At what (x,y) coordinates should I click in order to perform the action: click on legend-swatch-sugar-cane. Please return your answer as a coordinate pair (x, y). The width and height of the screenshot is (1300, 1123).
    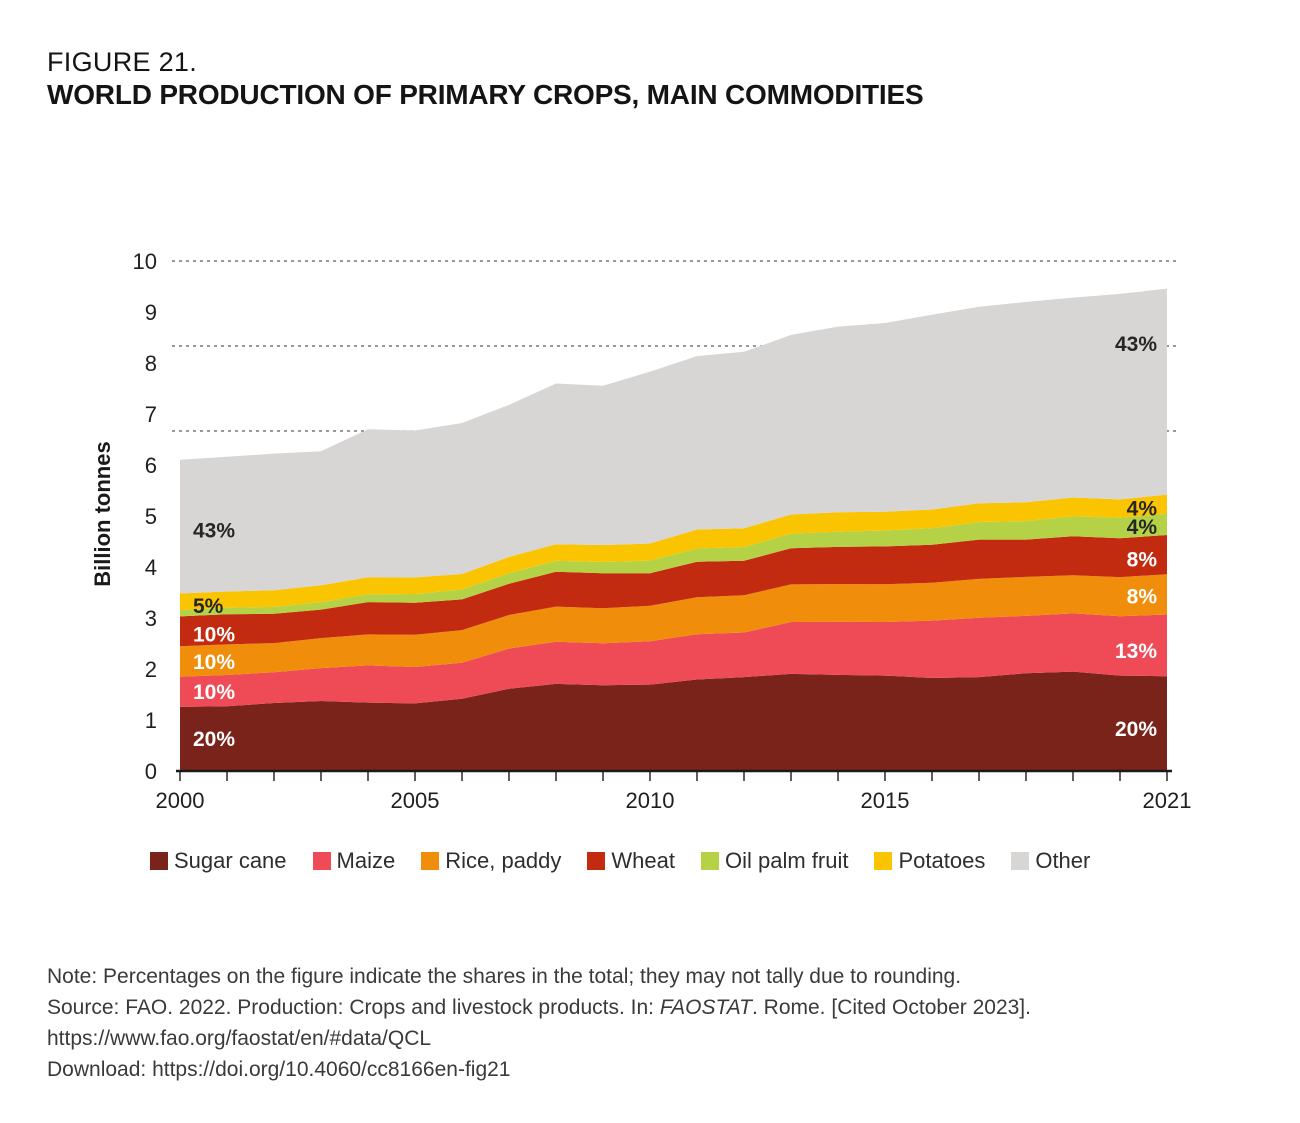
    Looking at the image, I should click on (159, 861).